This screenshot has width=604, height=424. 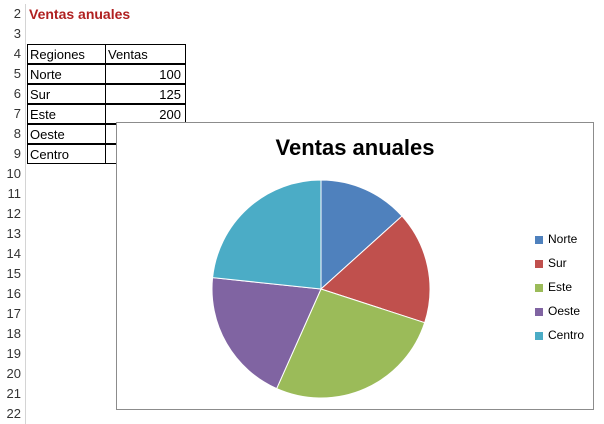 What do you see at coordinates (66, 134) in the screenshot?
I see `cell-region: Oeste` at bounding box center [66, 134].